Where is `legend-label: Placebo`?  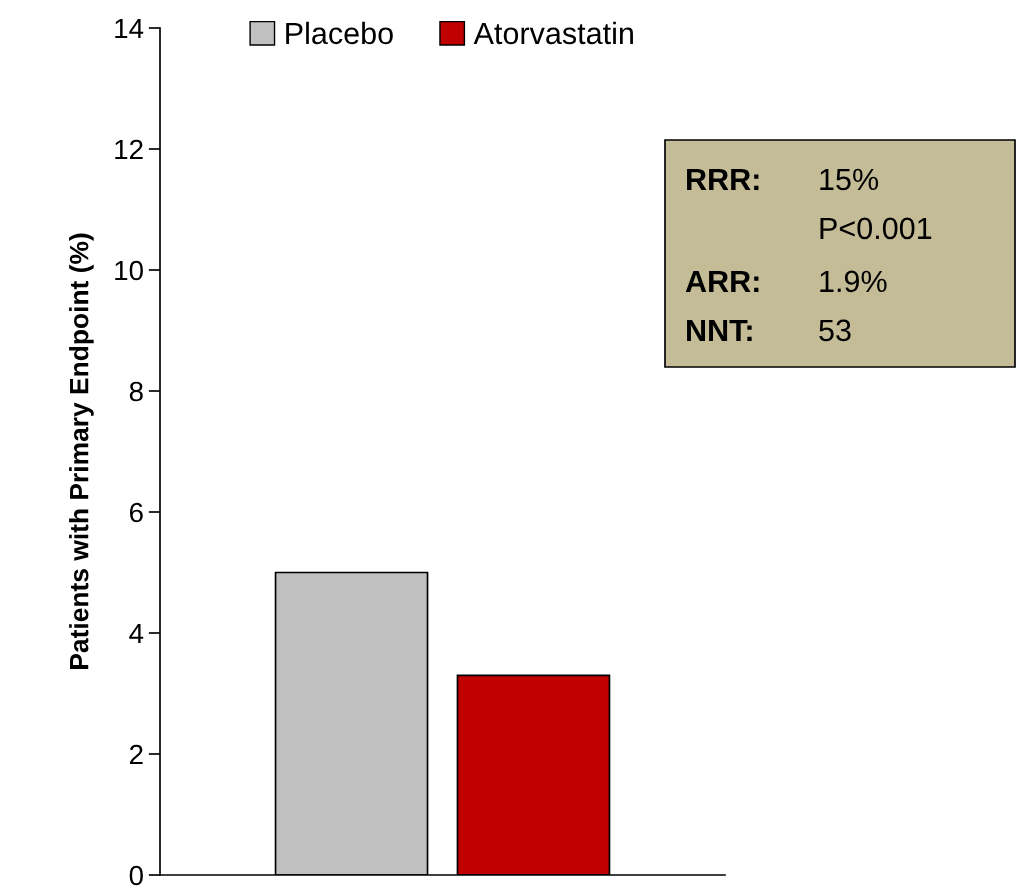 legend-label: Placebo is located at coordinates (339, 33).